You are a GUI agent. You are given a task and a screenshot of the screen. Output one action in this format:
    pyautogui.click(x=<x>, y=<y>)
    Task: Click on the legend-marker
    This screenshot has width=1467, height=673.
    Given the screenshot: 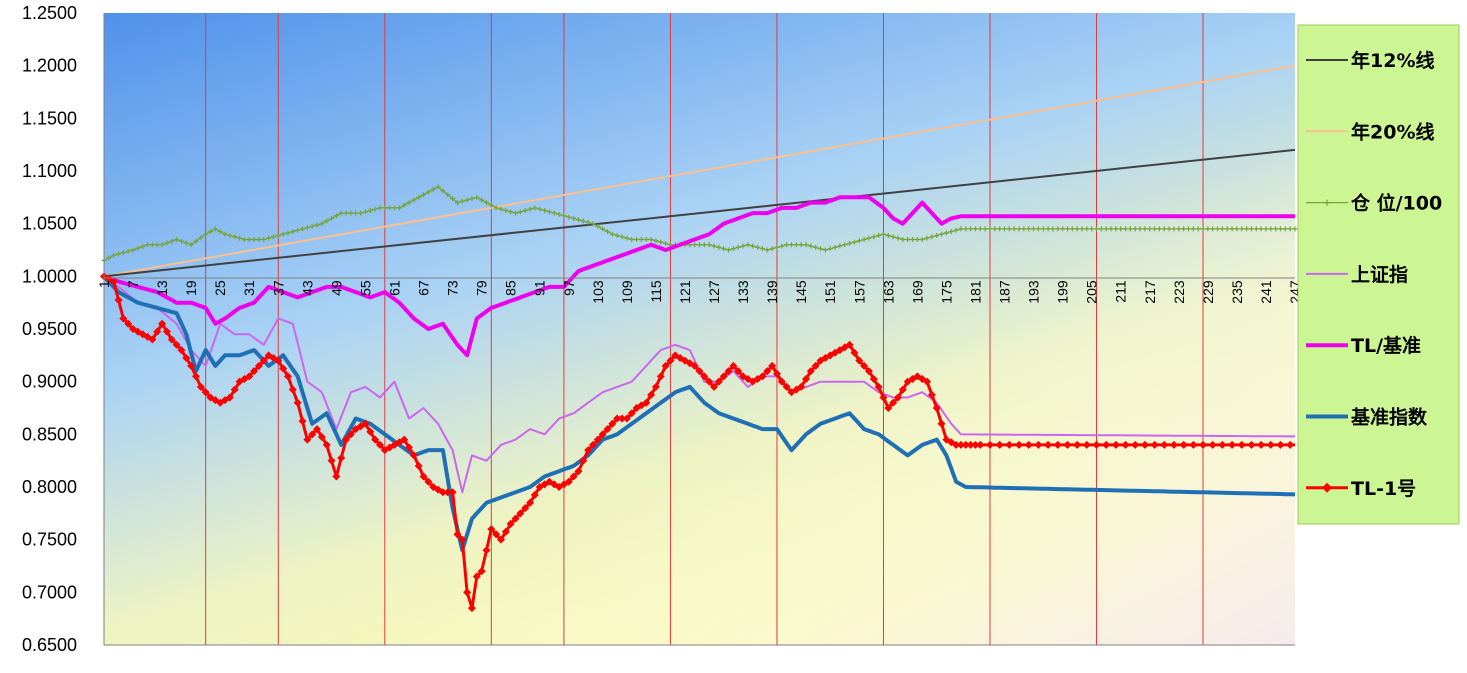 What is the action you would take?
    pyautogui.click(x=1327, y=202)
    